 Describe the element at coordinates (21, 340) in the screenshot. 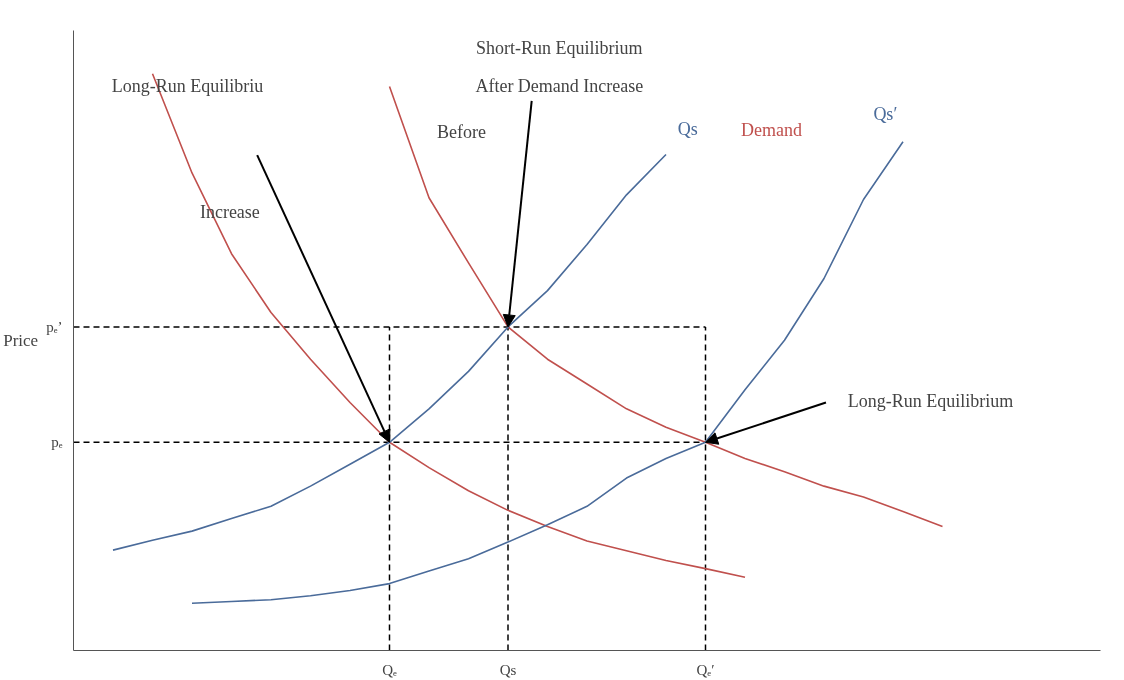

I see `y-axis-title: Price` at that location.